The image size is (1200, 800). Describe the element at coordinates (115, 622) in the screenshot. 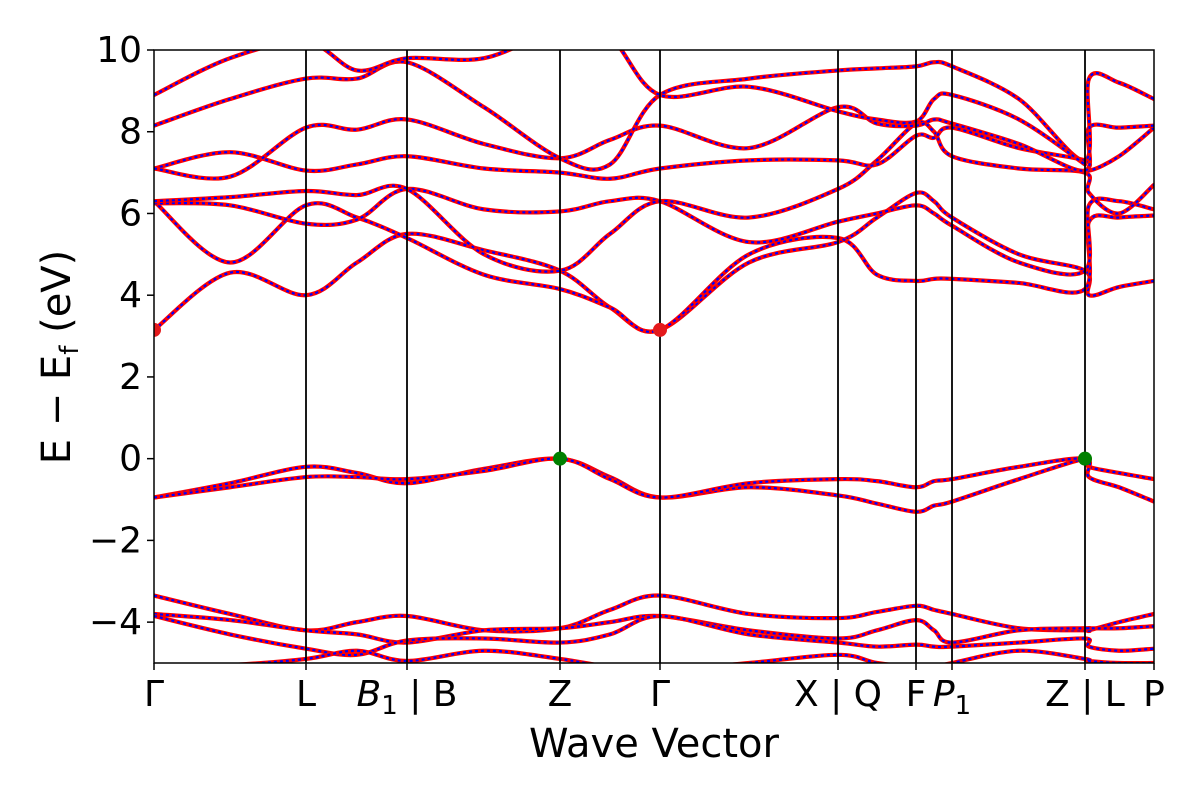

I see `y-tick-label-8: −4` at that location.